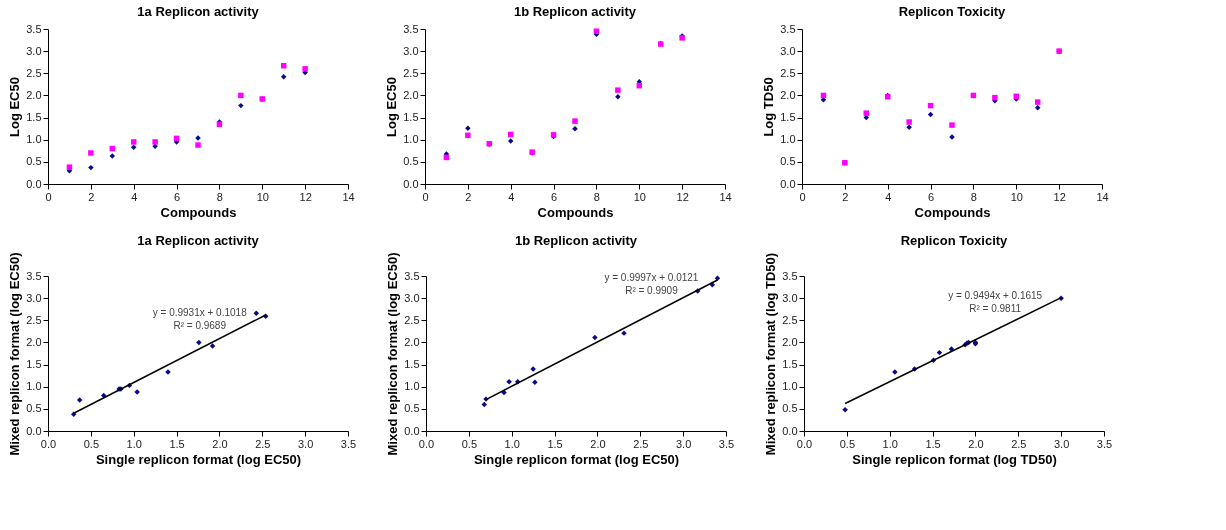 This screenshot has height=530, width=1226. What do you see at coordinates (198, 241) in the screenshot?
I see `chart-title: 1a Replicon activity` at bounding box center [198, 241].